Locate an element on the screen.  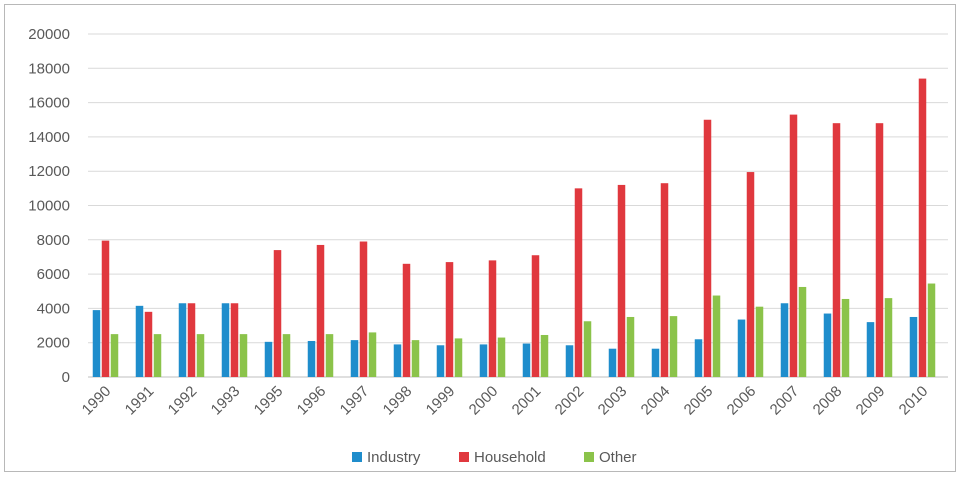
x-tick-label: 2007 is located at coordinates (785, 401).